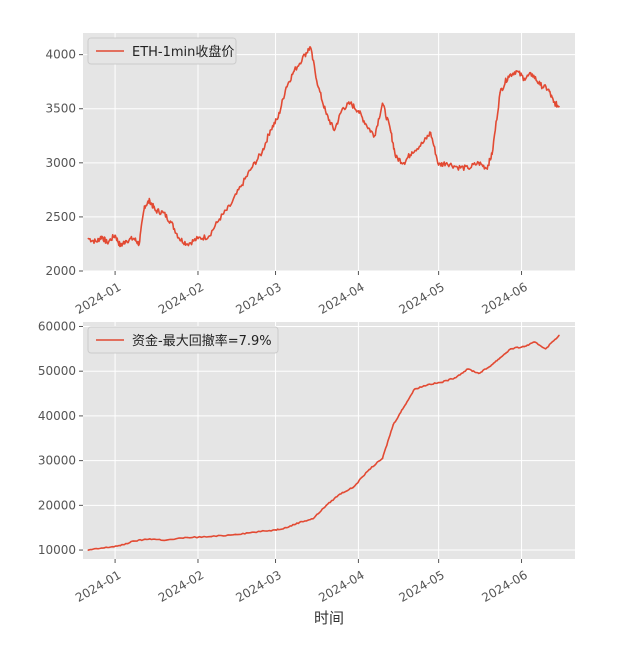 This screenshot has width=640, height=662. What do you see at coordinates (60, 109) in the screenshot?
I see `y-tick-label: 3500` at bounding box center [60, 109].